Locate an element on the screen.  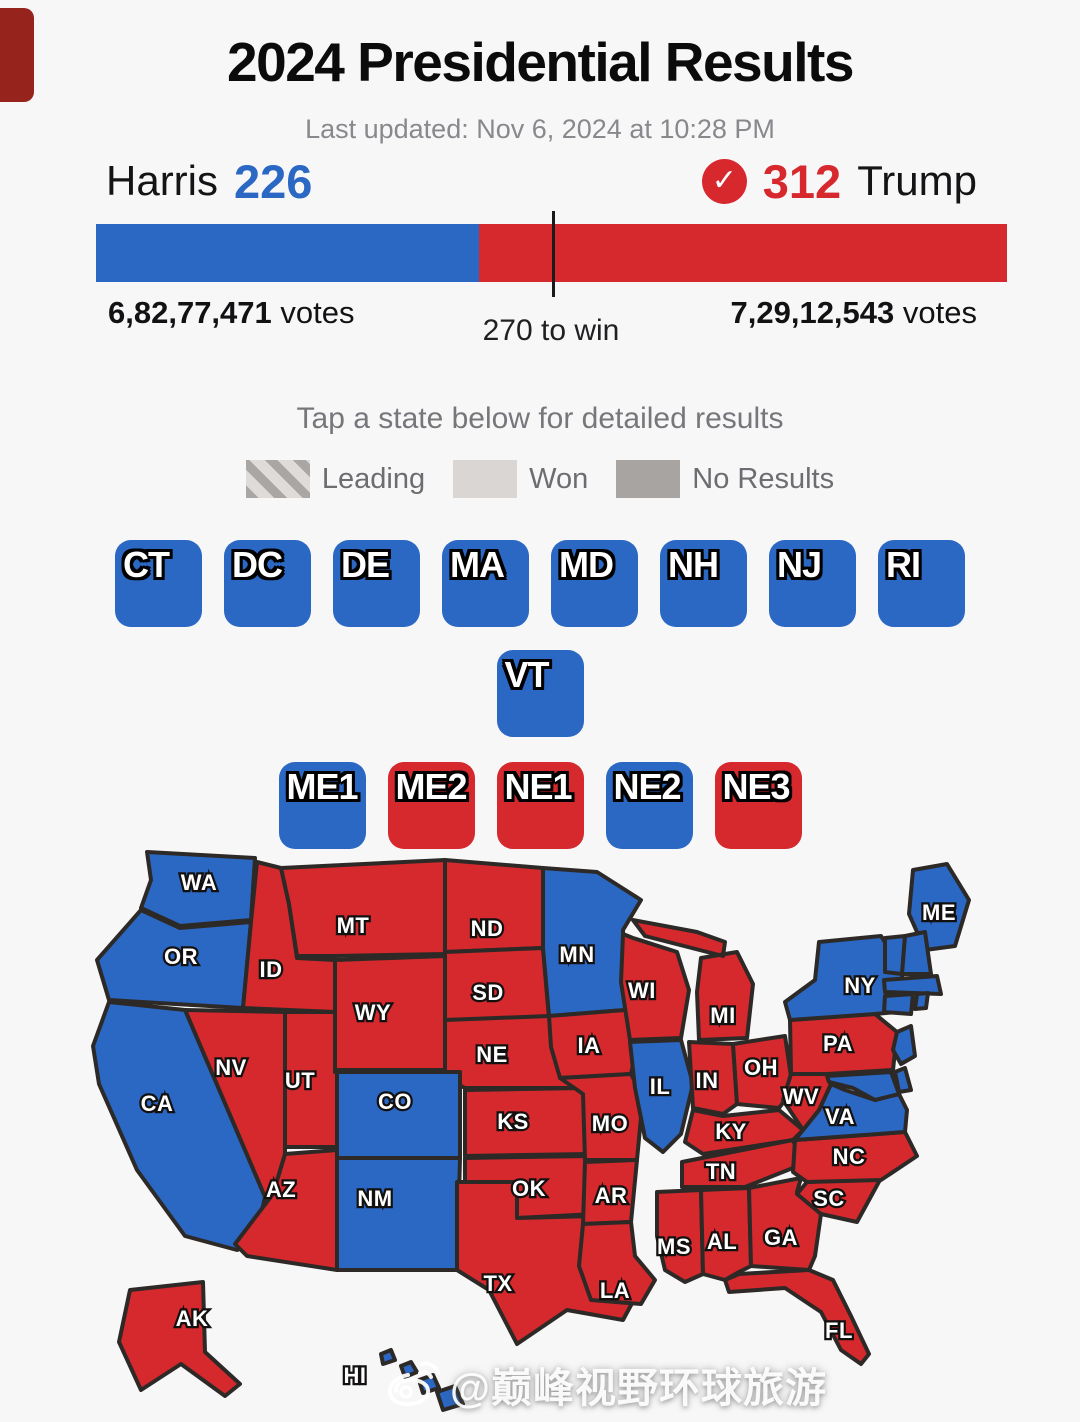
state-HI is located at coordinates (422, 1380).